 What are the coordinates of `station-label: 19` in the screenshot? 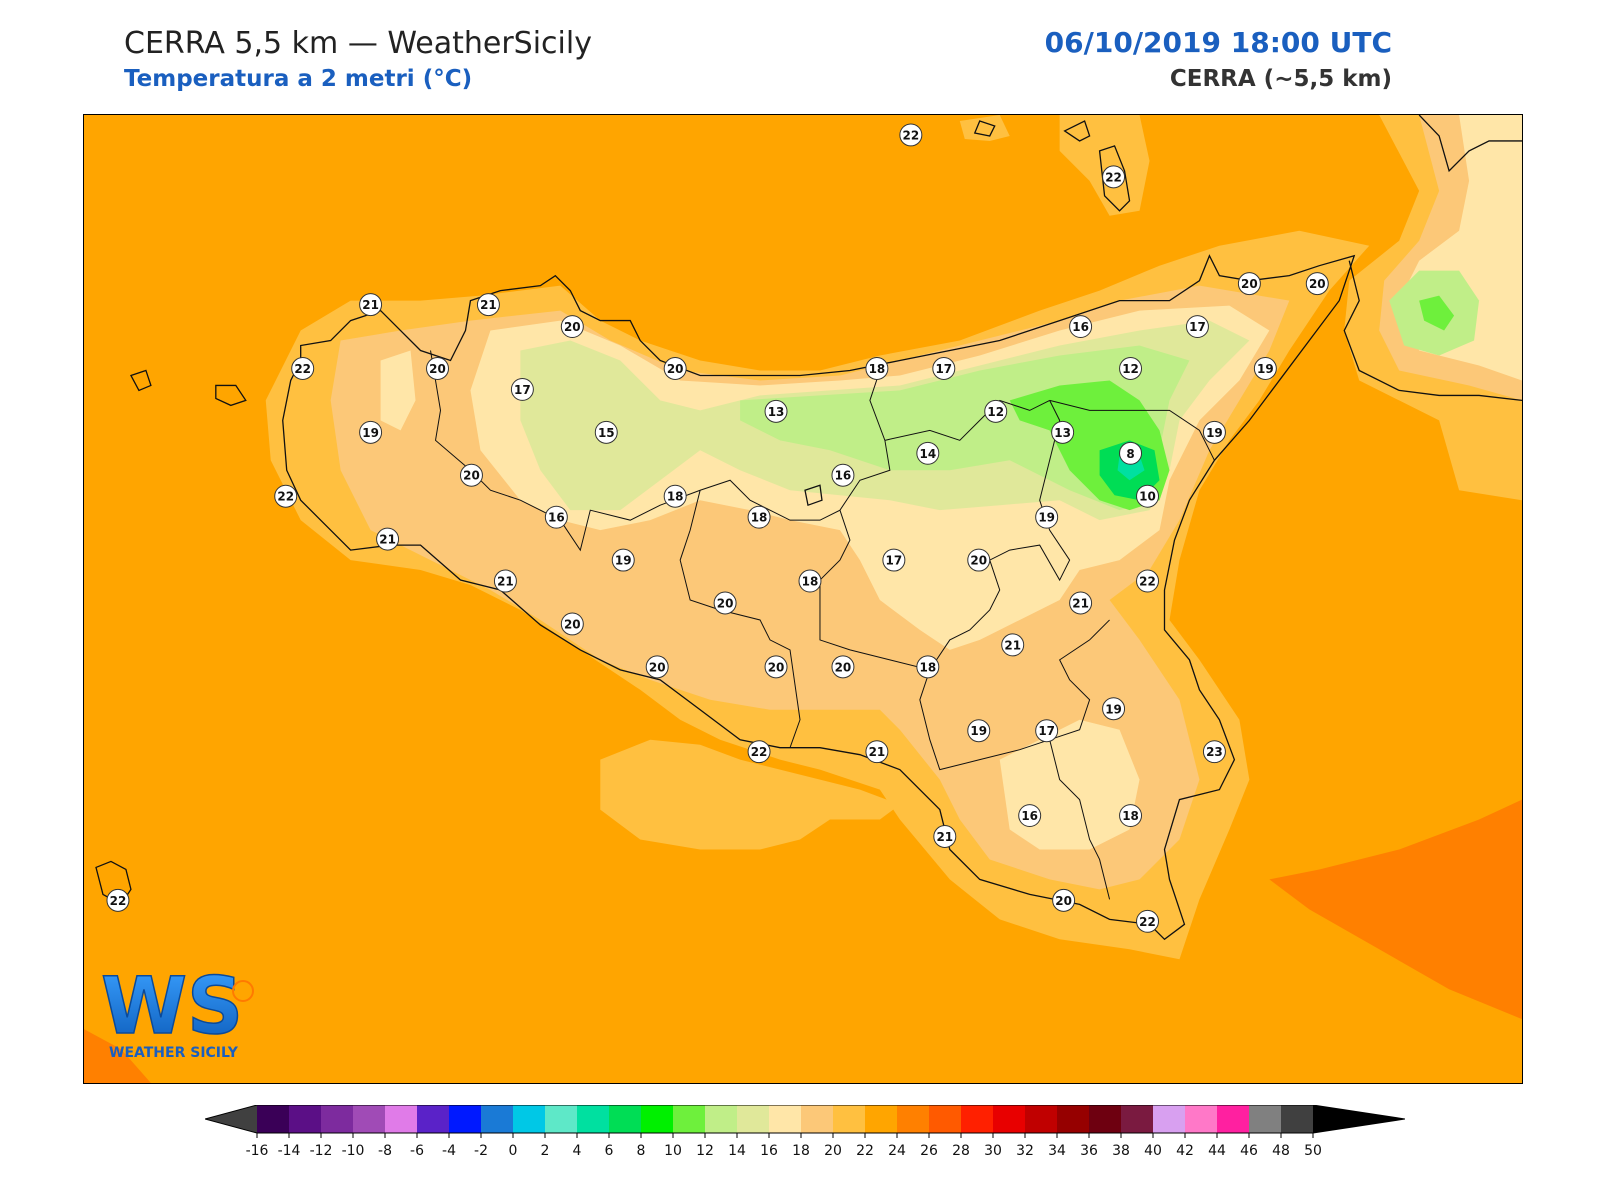 It's located at (1214, 432).